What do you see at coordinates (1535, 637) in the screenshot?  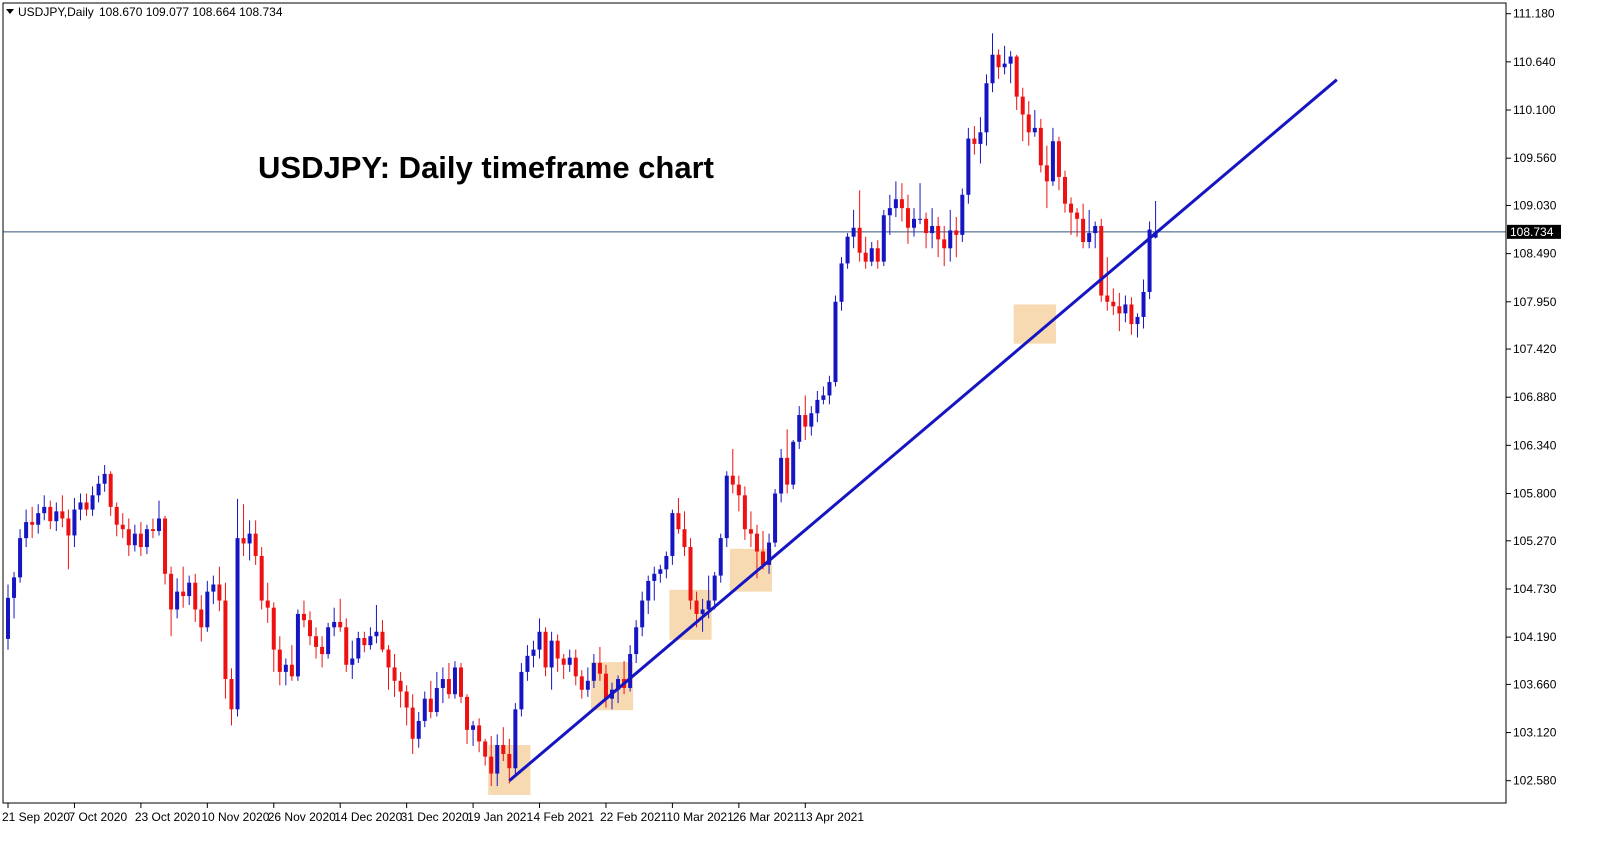 I see `y-tick-label: 104.190` at bounding box center [1535, 637].